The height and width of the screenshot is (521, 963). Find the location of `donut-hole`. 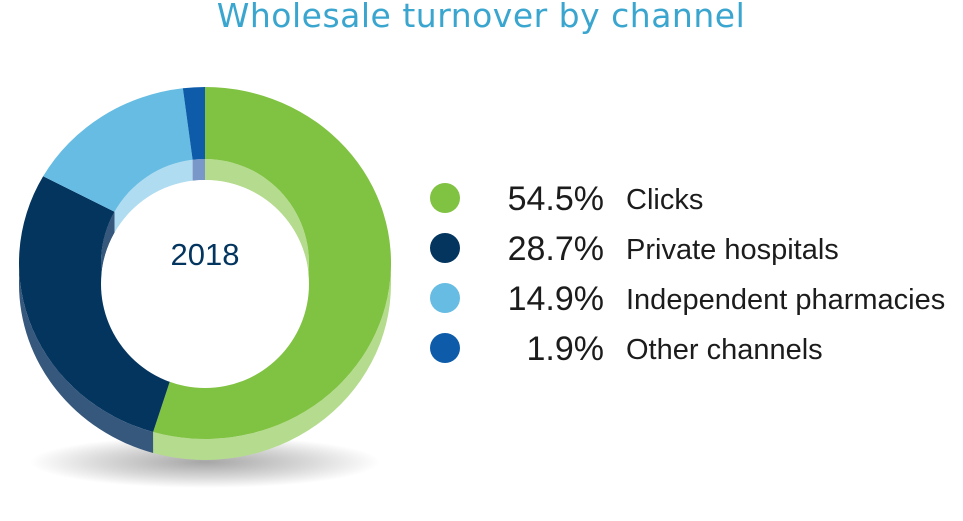

donut-hole is located at coordinates (205, 284).